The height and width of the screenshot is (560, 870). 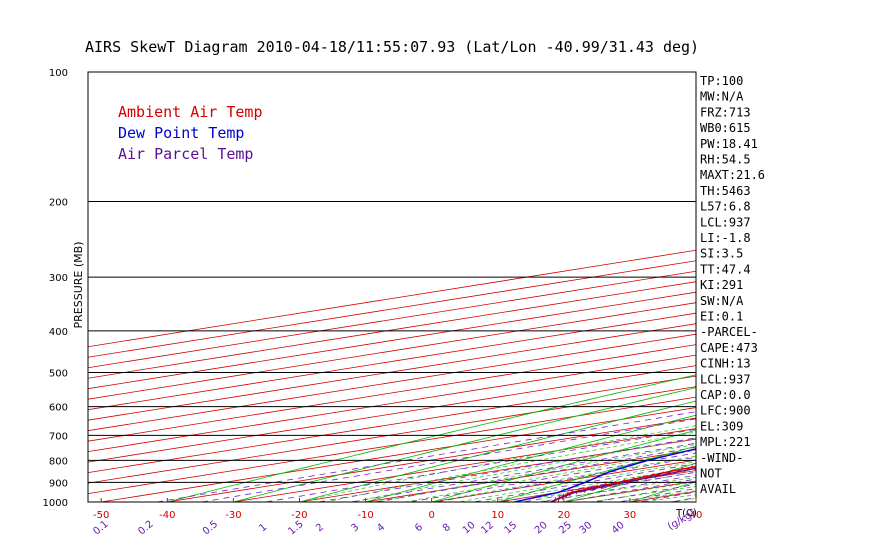 I want to click on index-entry: KI:291, so click(x=721, y=285).